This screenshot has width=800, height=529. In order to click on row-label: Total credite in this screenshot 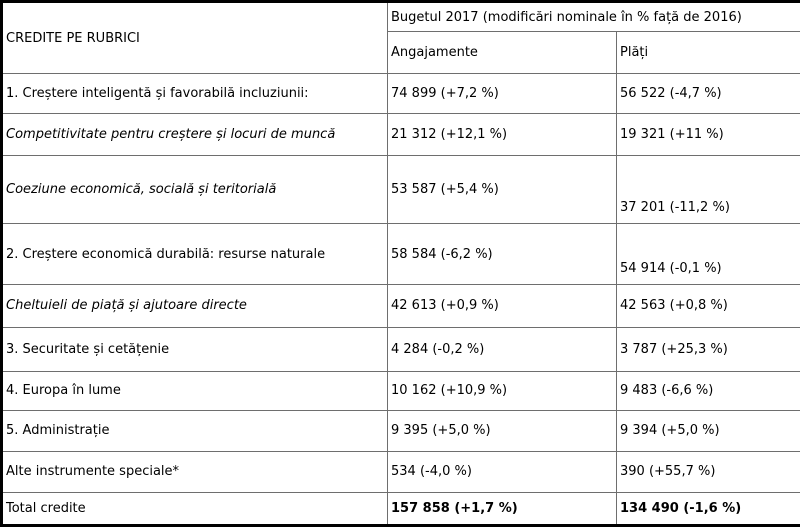, I will do `click(194, 509)`.